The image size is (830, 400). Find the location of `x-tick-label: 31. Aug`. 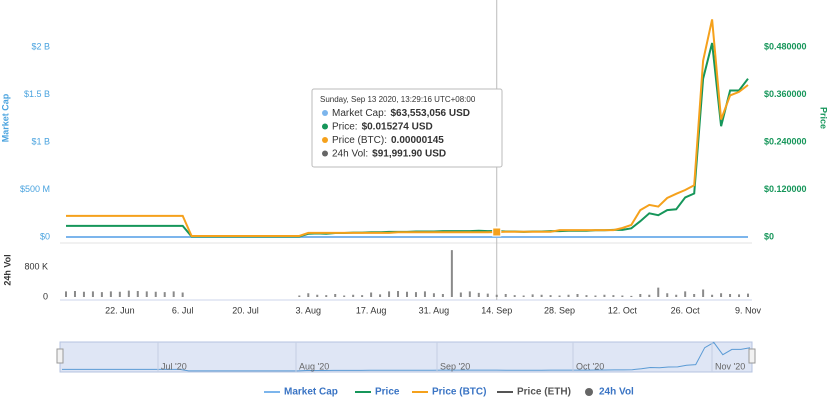

x-tick-label: 31. Aug is located at coordinates (434, 310).